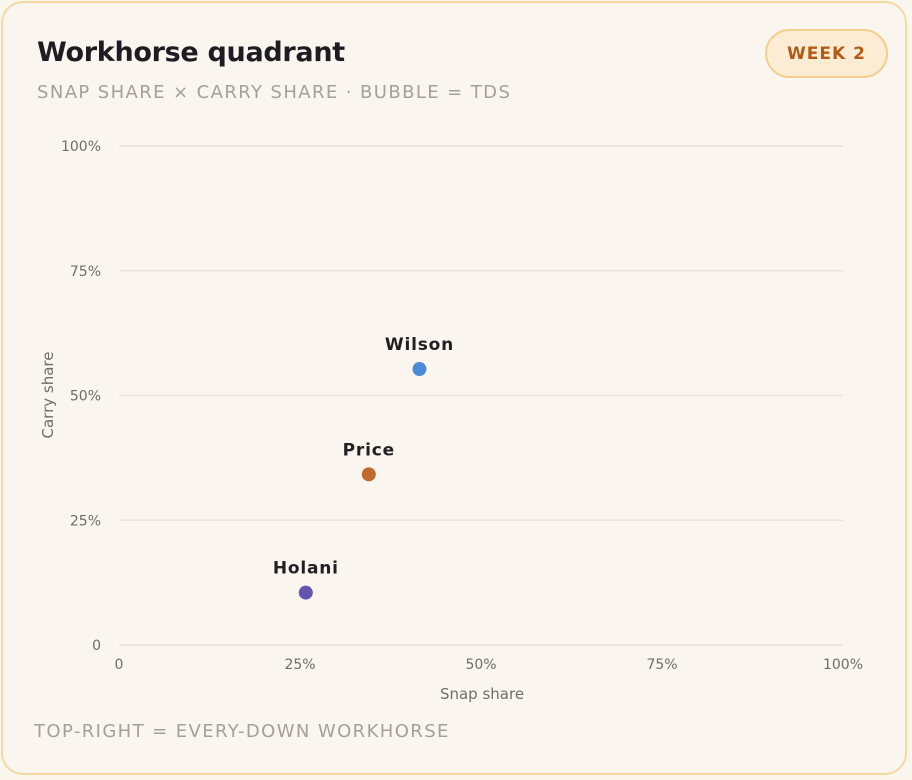  I want to click on data-point-holani, so click(305, 592).